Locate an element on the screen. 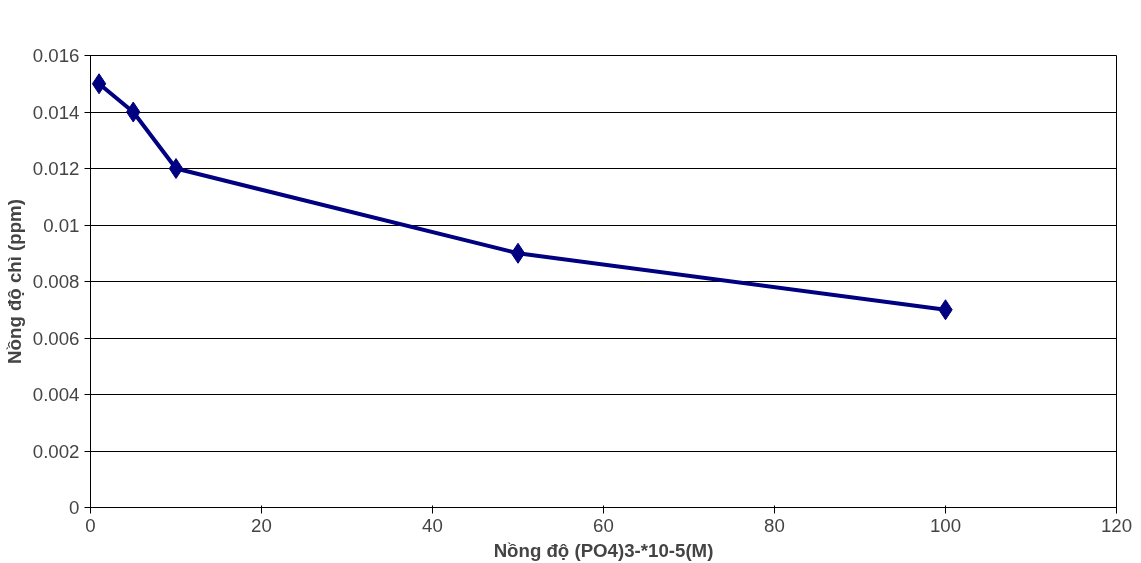  x-tick-label: 0 is located at coordinates (90, 525).